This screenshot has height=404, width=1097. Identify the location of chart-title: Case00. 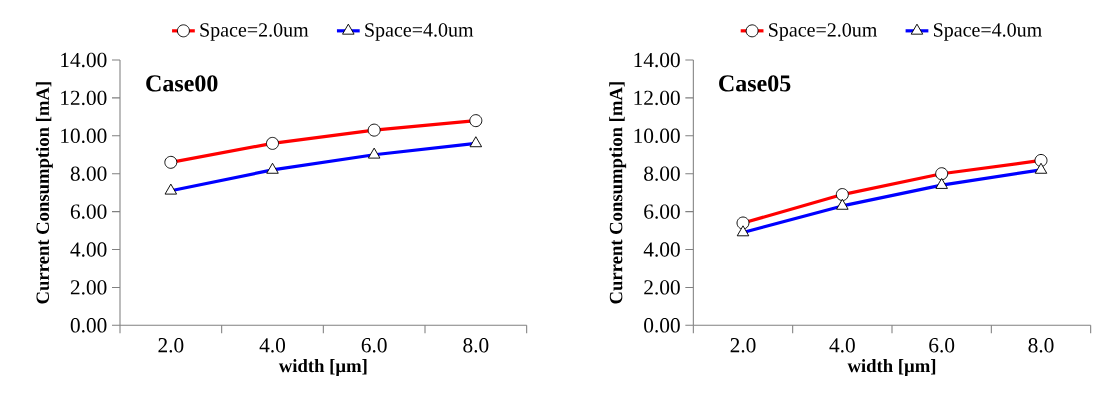
(182, 83).